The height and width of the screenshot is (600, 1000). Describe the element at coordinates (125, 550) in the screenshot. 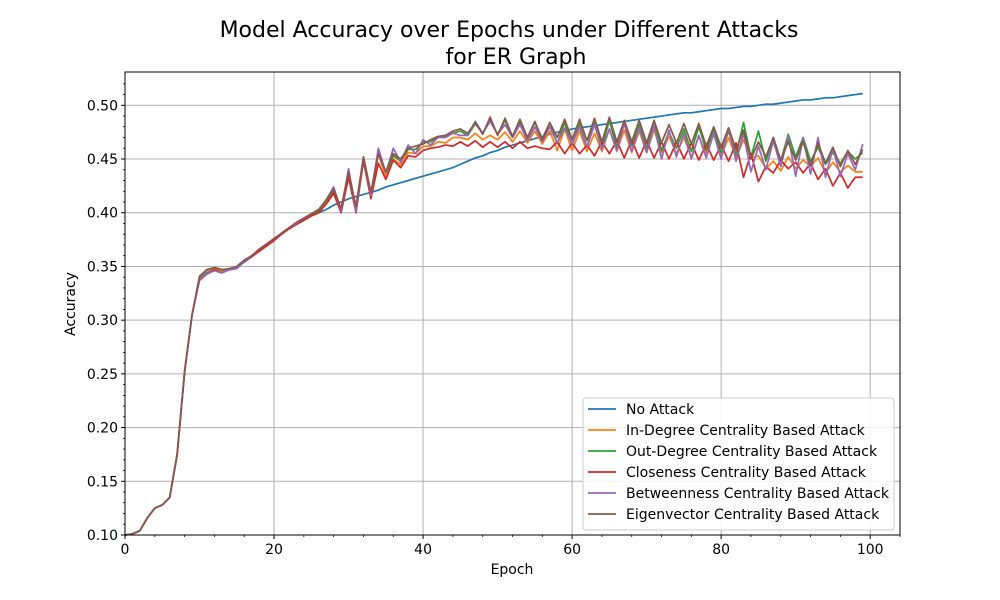

I see `x-tick-label: 0` at that location.